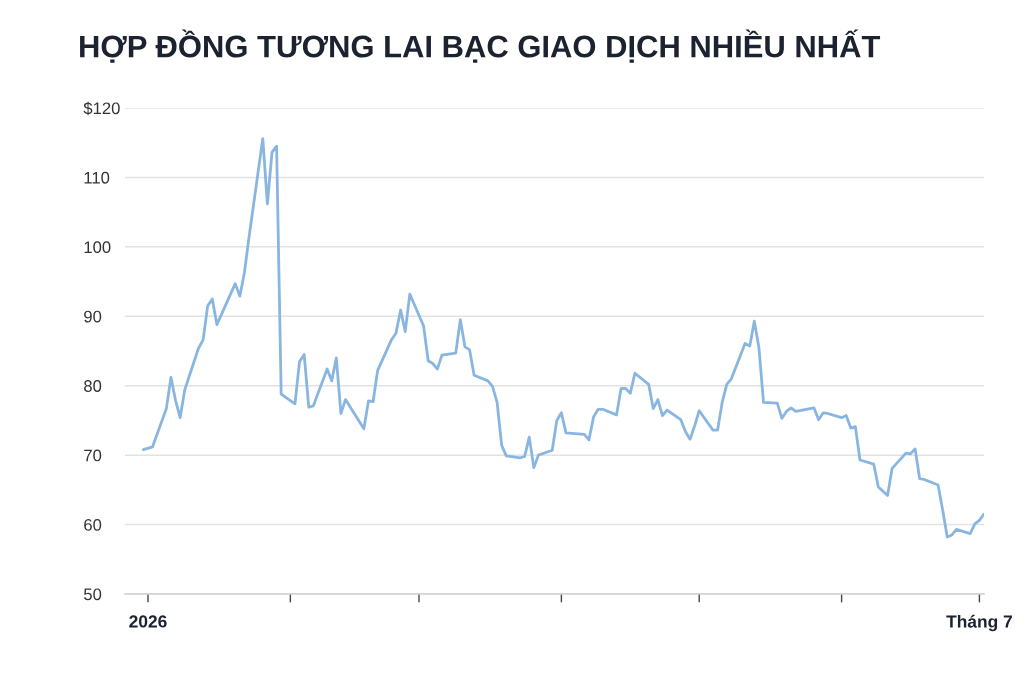 This screenshot has width=1027, height=697. Describe the element at coordinates (97, 177) in the screenshot. I see `y-tick-label: 110` at that location.